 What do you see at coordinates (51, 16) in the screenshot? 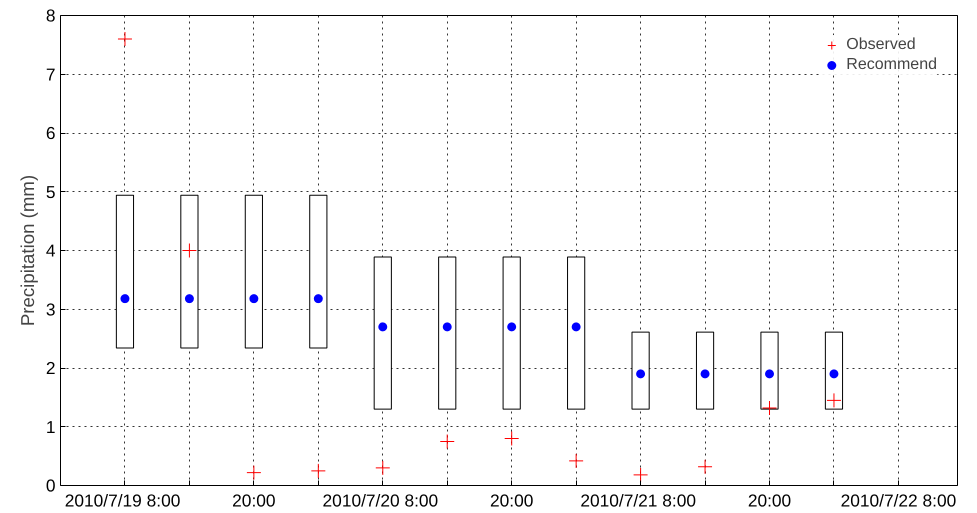
I see `y-tick-label: 8` at bounding box center [51, 16].